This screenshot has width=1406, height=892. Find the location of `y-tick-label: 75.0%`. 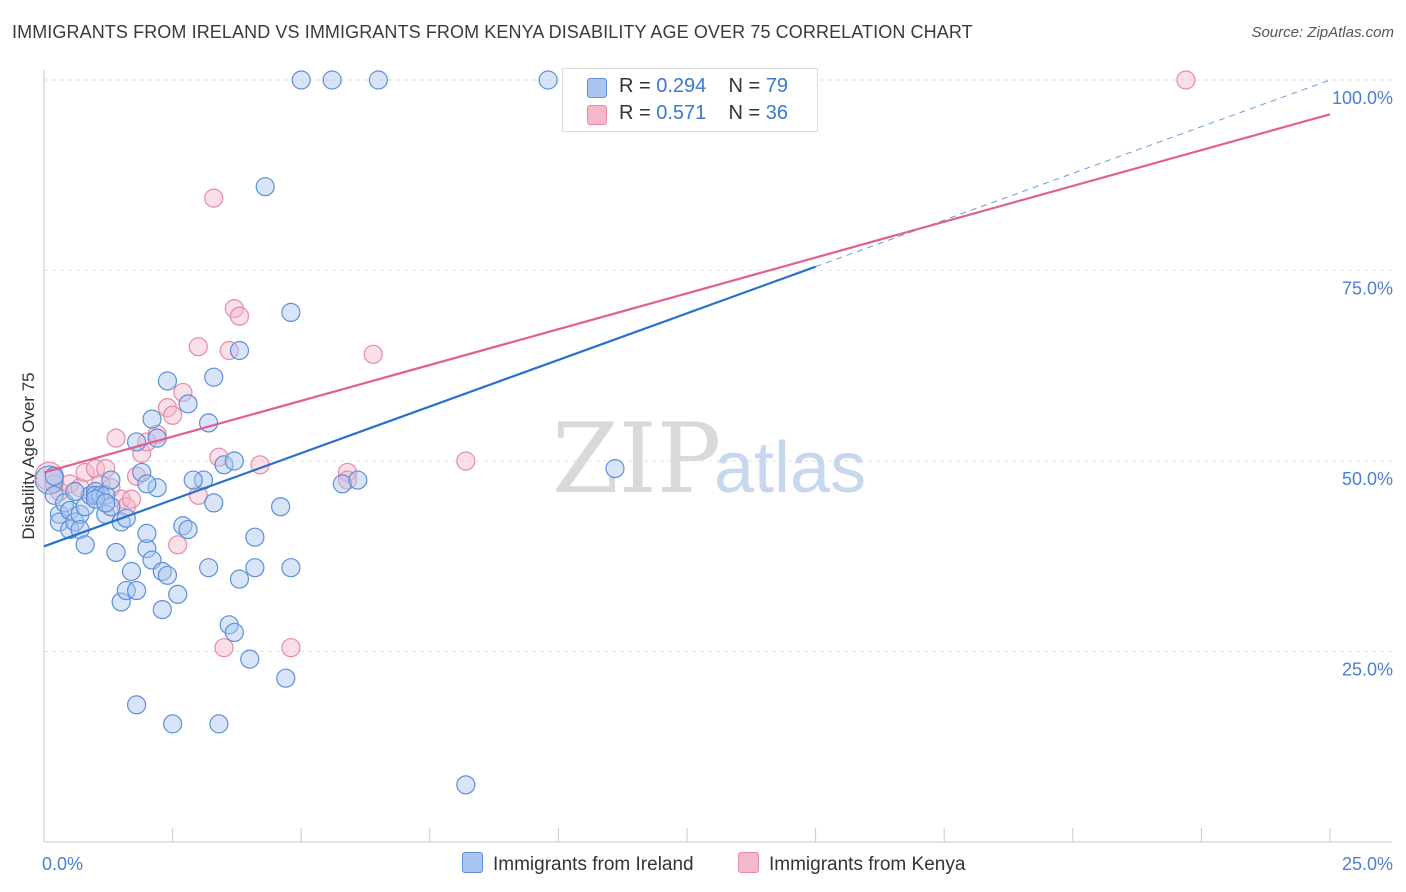

y-tick-label: 75.0% is located at coordinates (1367, 289).